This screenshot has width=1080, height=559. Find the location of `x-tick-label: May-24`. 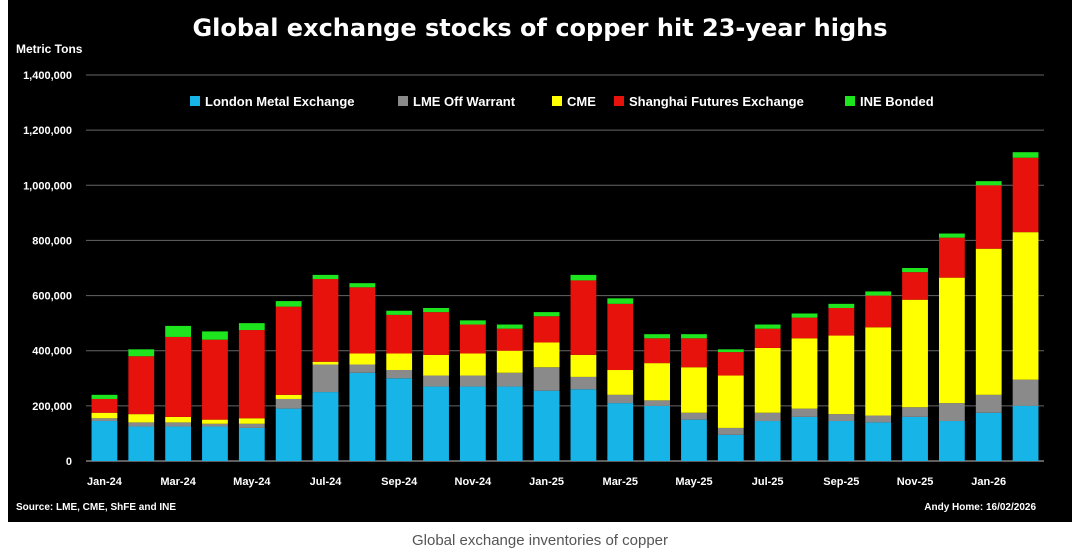

x-tick-label: May-24 is located at coordinates (252, 482).